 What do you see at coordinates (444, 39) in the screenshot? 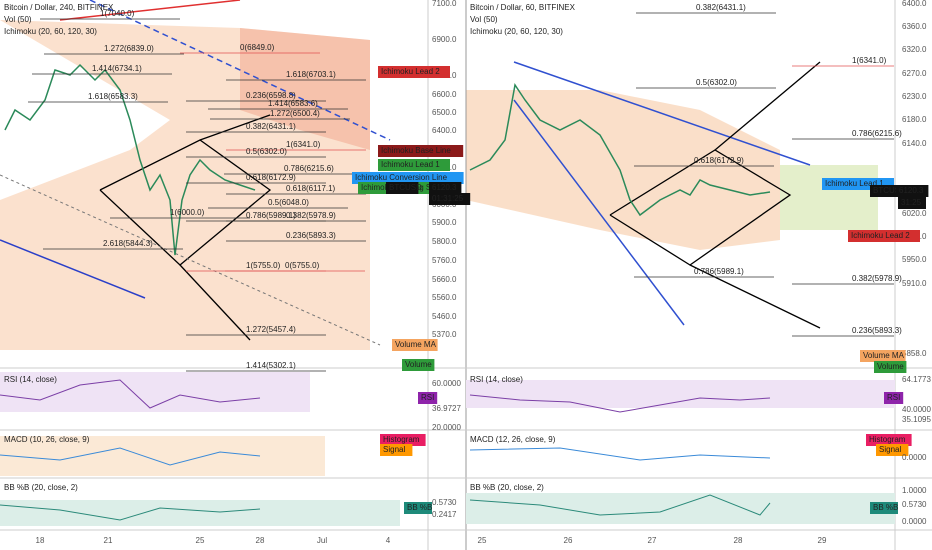
I see `price-axis-label: 6900.0` at bounding box center [444, 39].